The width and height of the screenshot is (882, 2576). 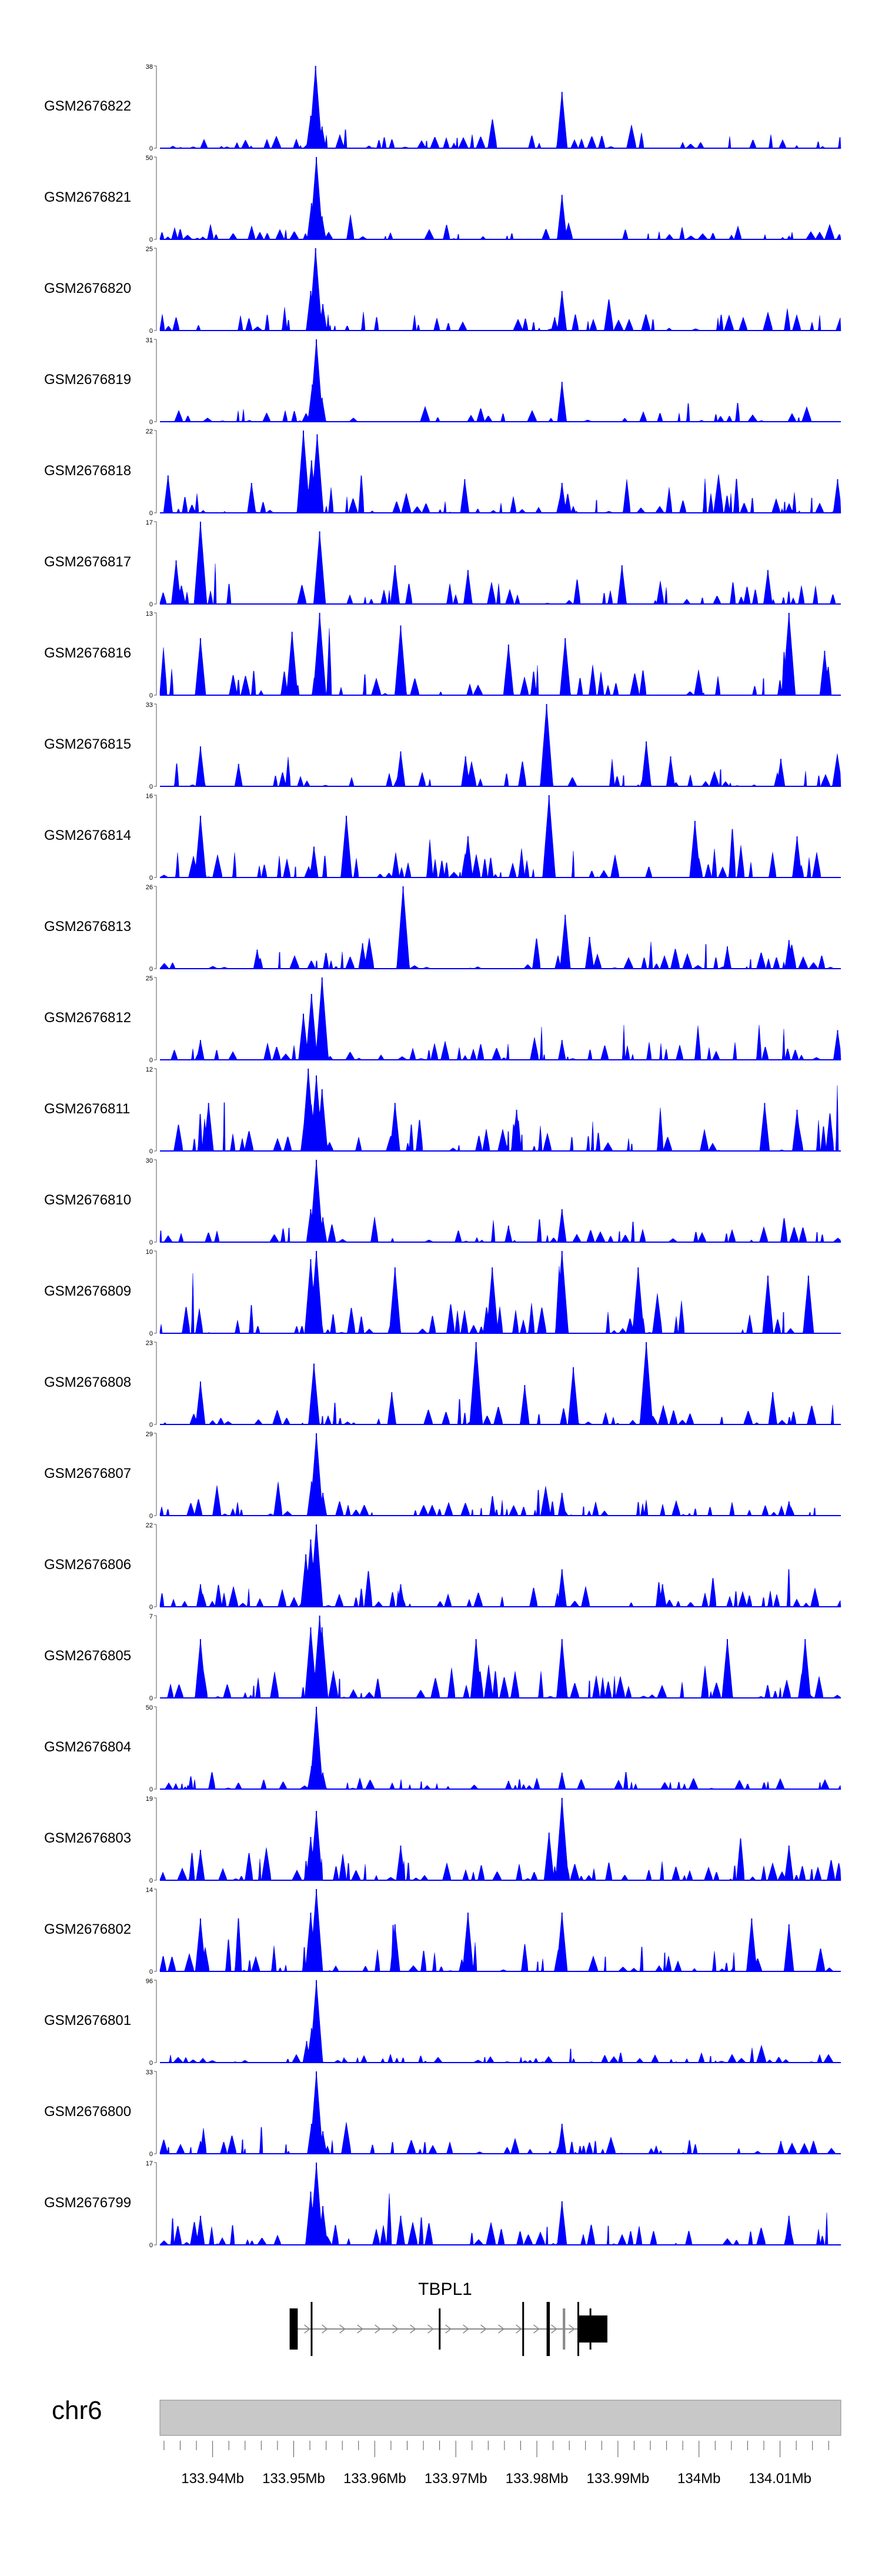 I want to click on track-GSM2676813: GSM2676813 26 0, so click(x=442, y=928).